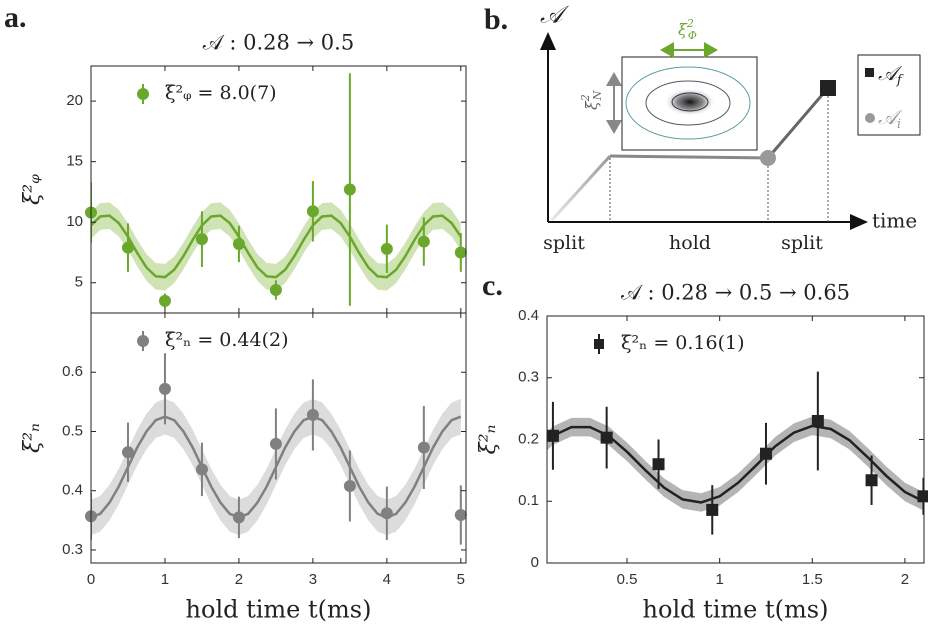  Describe the element at coordinates (227, 340) in the screenshot. I see `legend-label: ξ̅²ₙ = 0.44(2)` at that location.